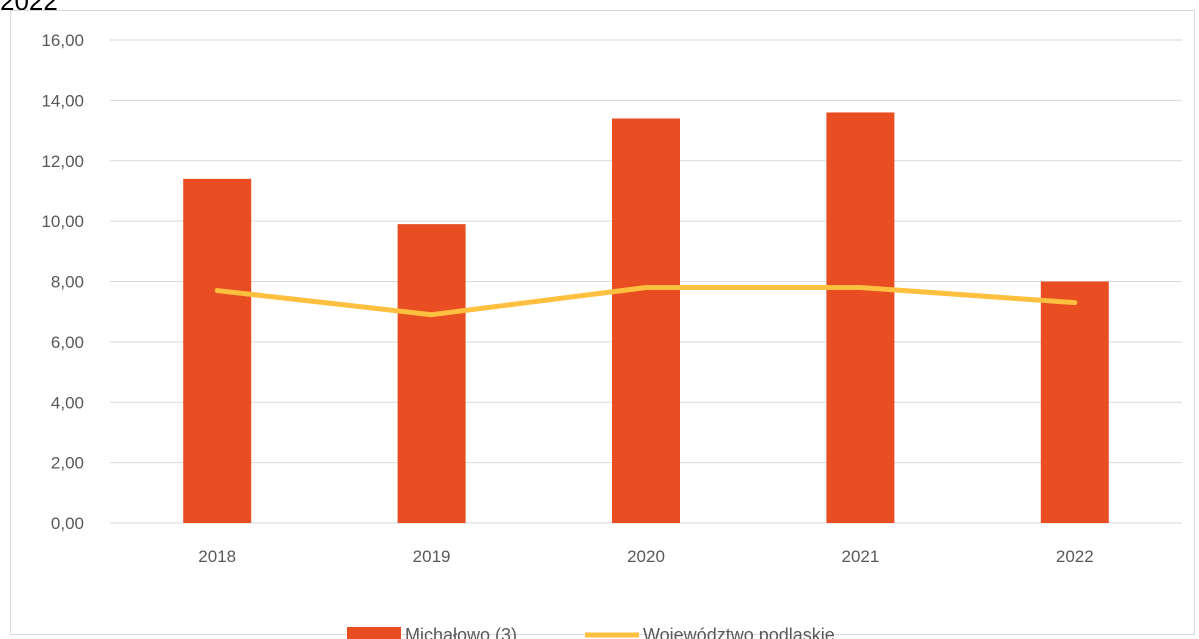 This screenshot has height=639, width=1199. Describe the element at coordinates (374, 633) in the screenshot. I see `legend-swatch-bar` at that location.